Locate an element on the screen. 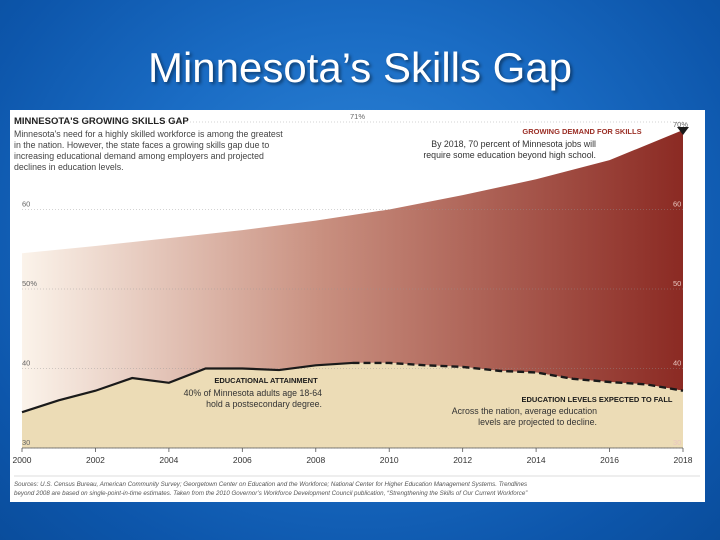 The width and height of the screenshot is (720, 540). attainment-line is located at coordinates (187, 387).